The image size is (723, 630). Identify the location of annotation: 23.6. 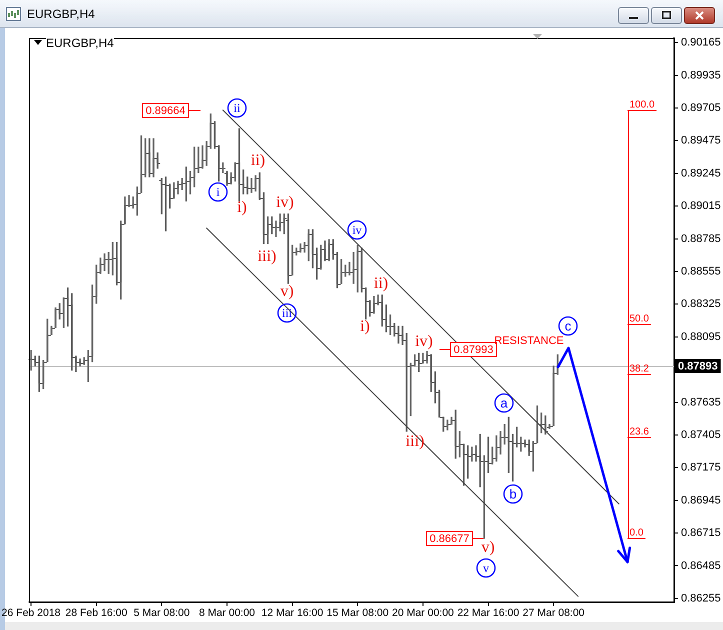
(640, 432).